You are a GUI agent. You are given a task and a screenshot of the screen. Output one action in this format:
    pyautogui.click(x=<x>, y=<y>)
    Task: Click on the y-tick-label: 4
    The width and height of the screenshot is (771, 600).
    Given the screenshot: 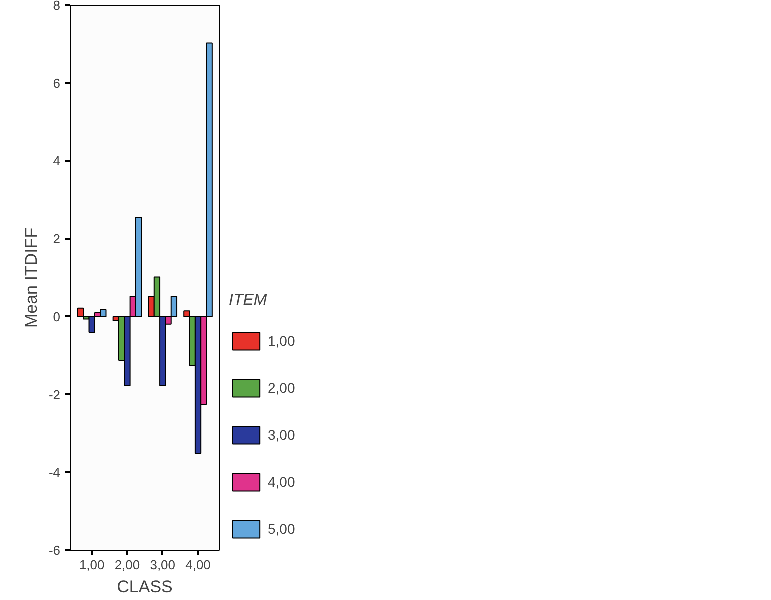 What is the action you would take?
    pyautogui.click(x=57, y=161)
    